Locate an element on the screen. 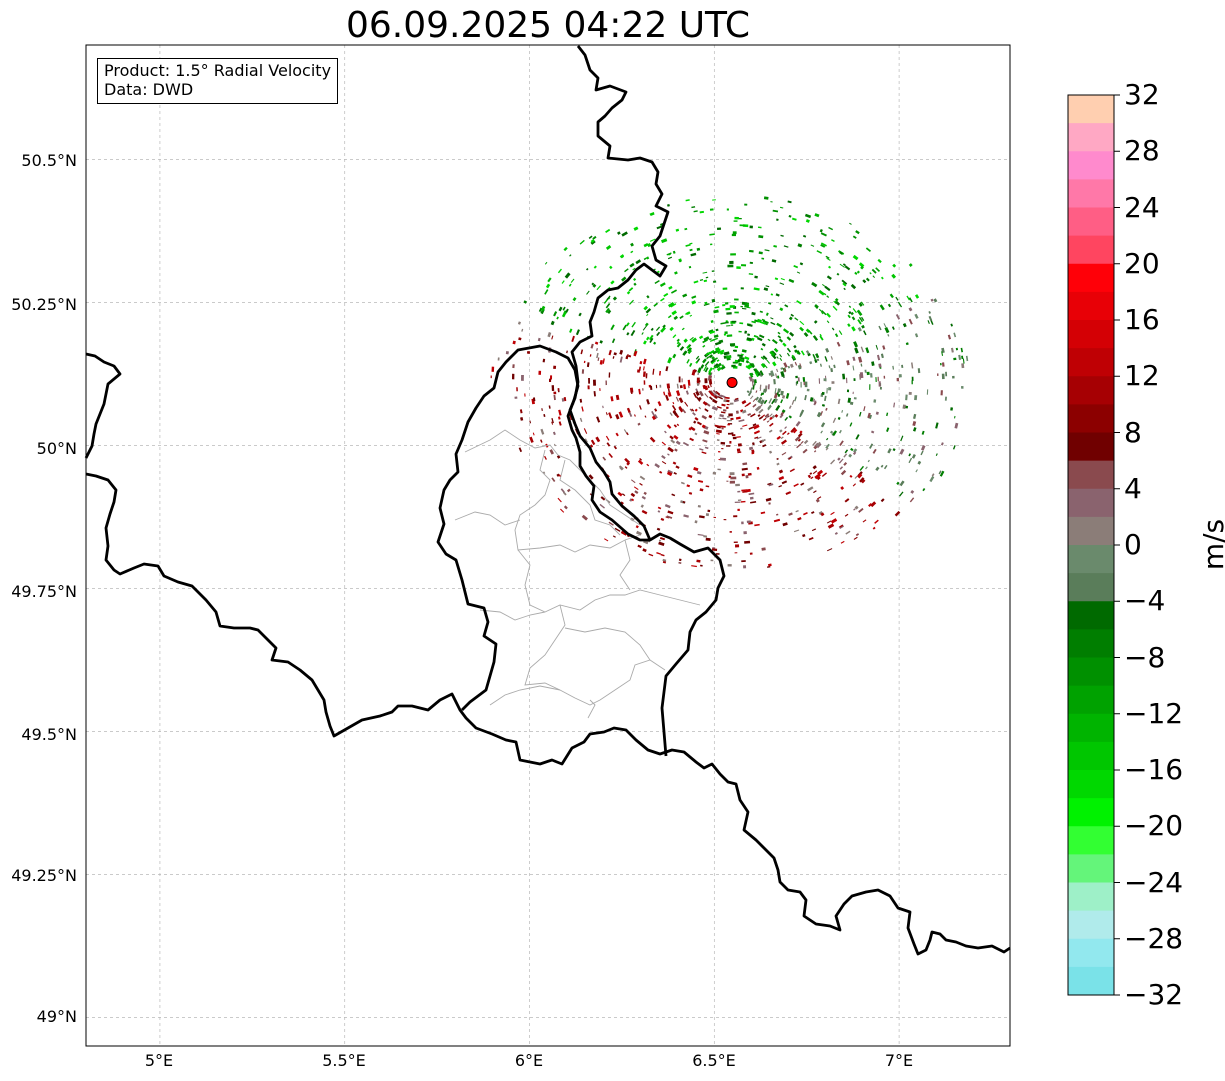 The height and width of the screenshot is (1081, 1225). colorbar-tick-label: 20 is located at coordinates (1142, 263).